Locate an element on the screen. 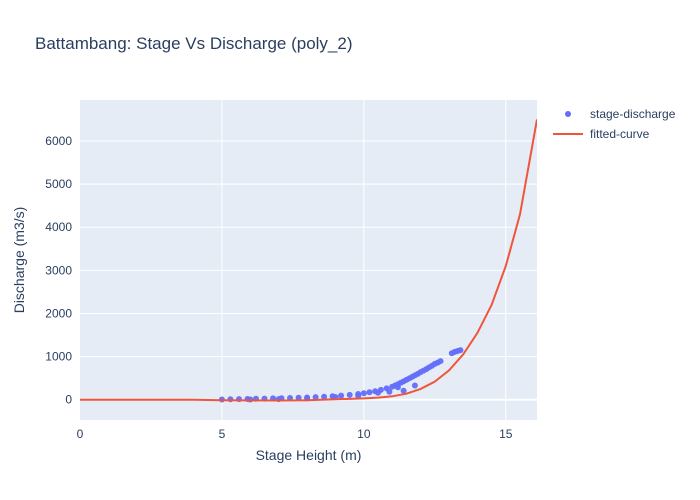  legend-label-curve: fitted-curve is located at coordinates (620, 134).